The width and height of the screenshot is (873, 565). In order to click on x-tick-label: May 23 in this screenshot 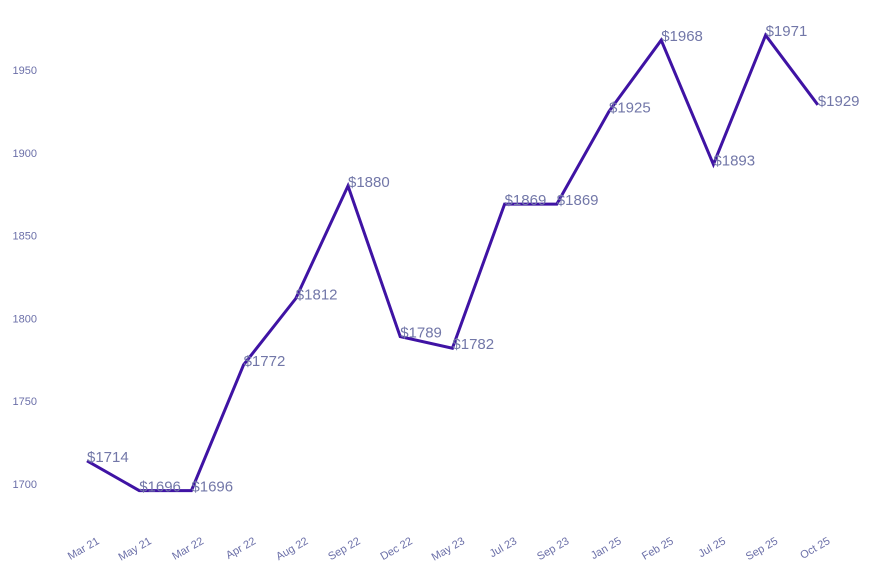, I will do `click(448, 549)`.